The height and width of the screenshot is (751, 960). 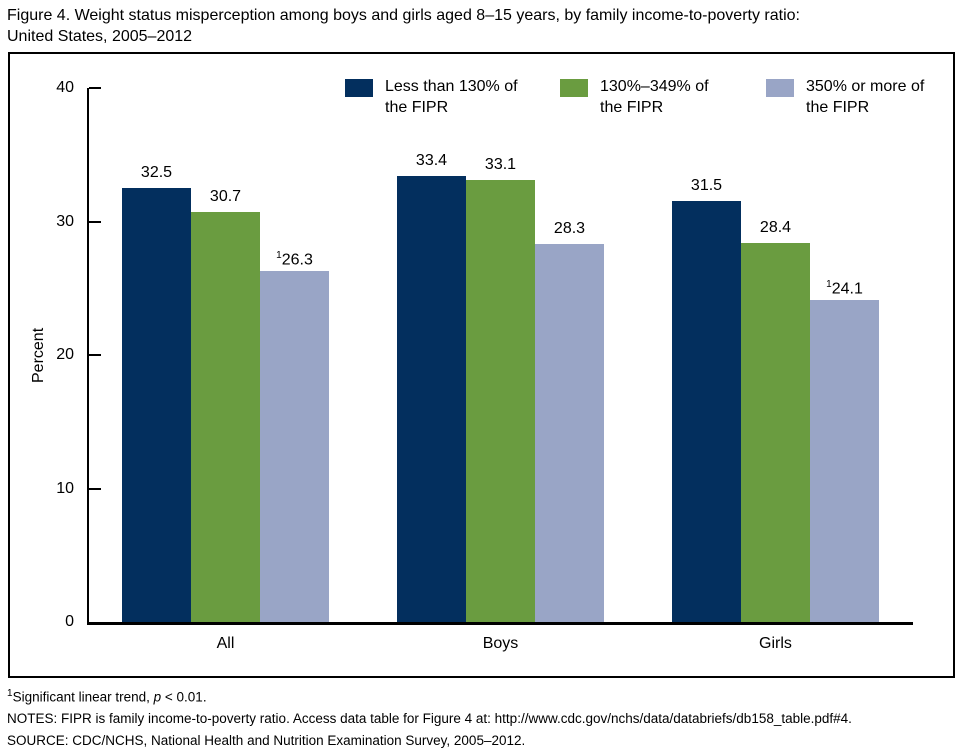 I want to click on bar-boys-series3, so click(x=569, y=433).